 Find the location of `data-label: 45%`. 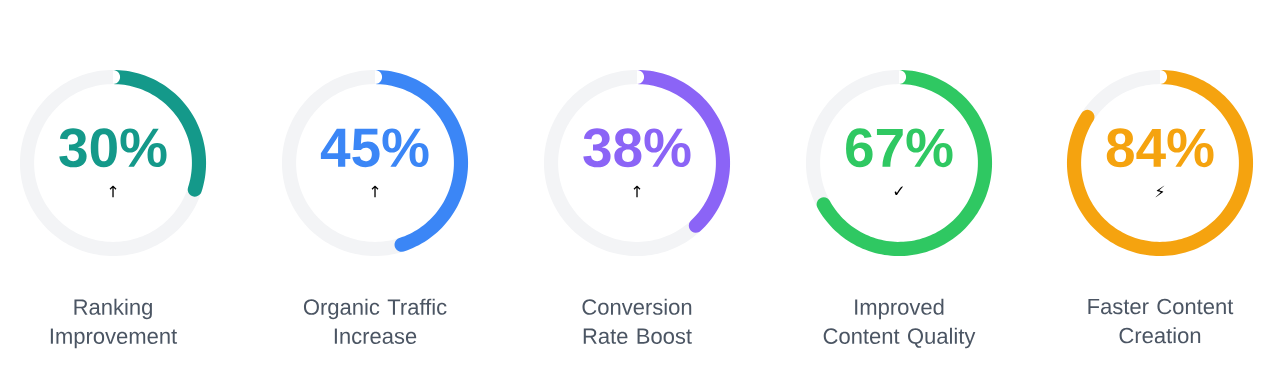

data-label: 45% is located at coordinates (374, 148).